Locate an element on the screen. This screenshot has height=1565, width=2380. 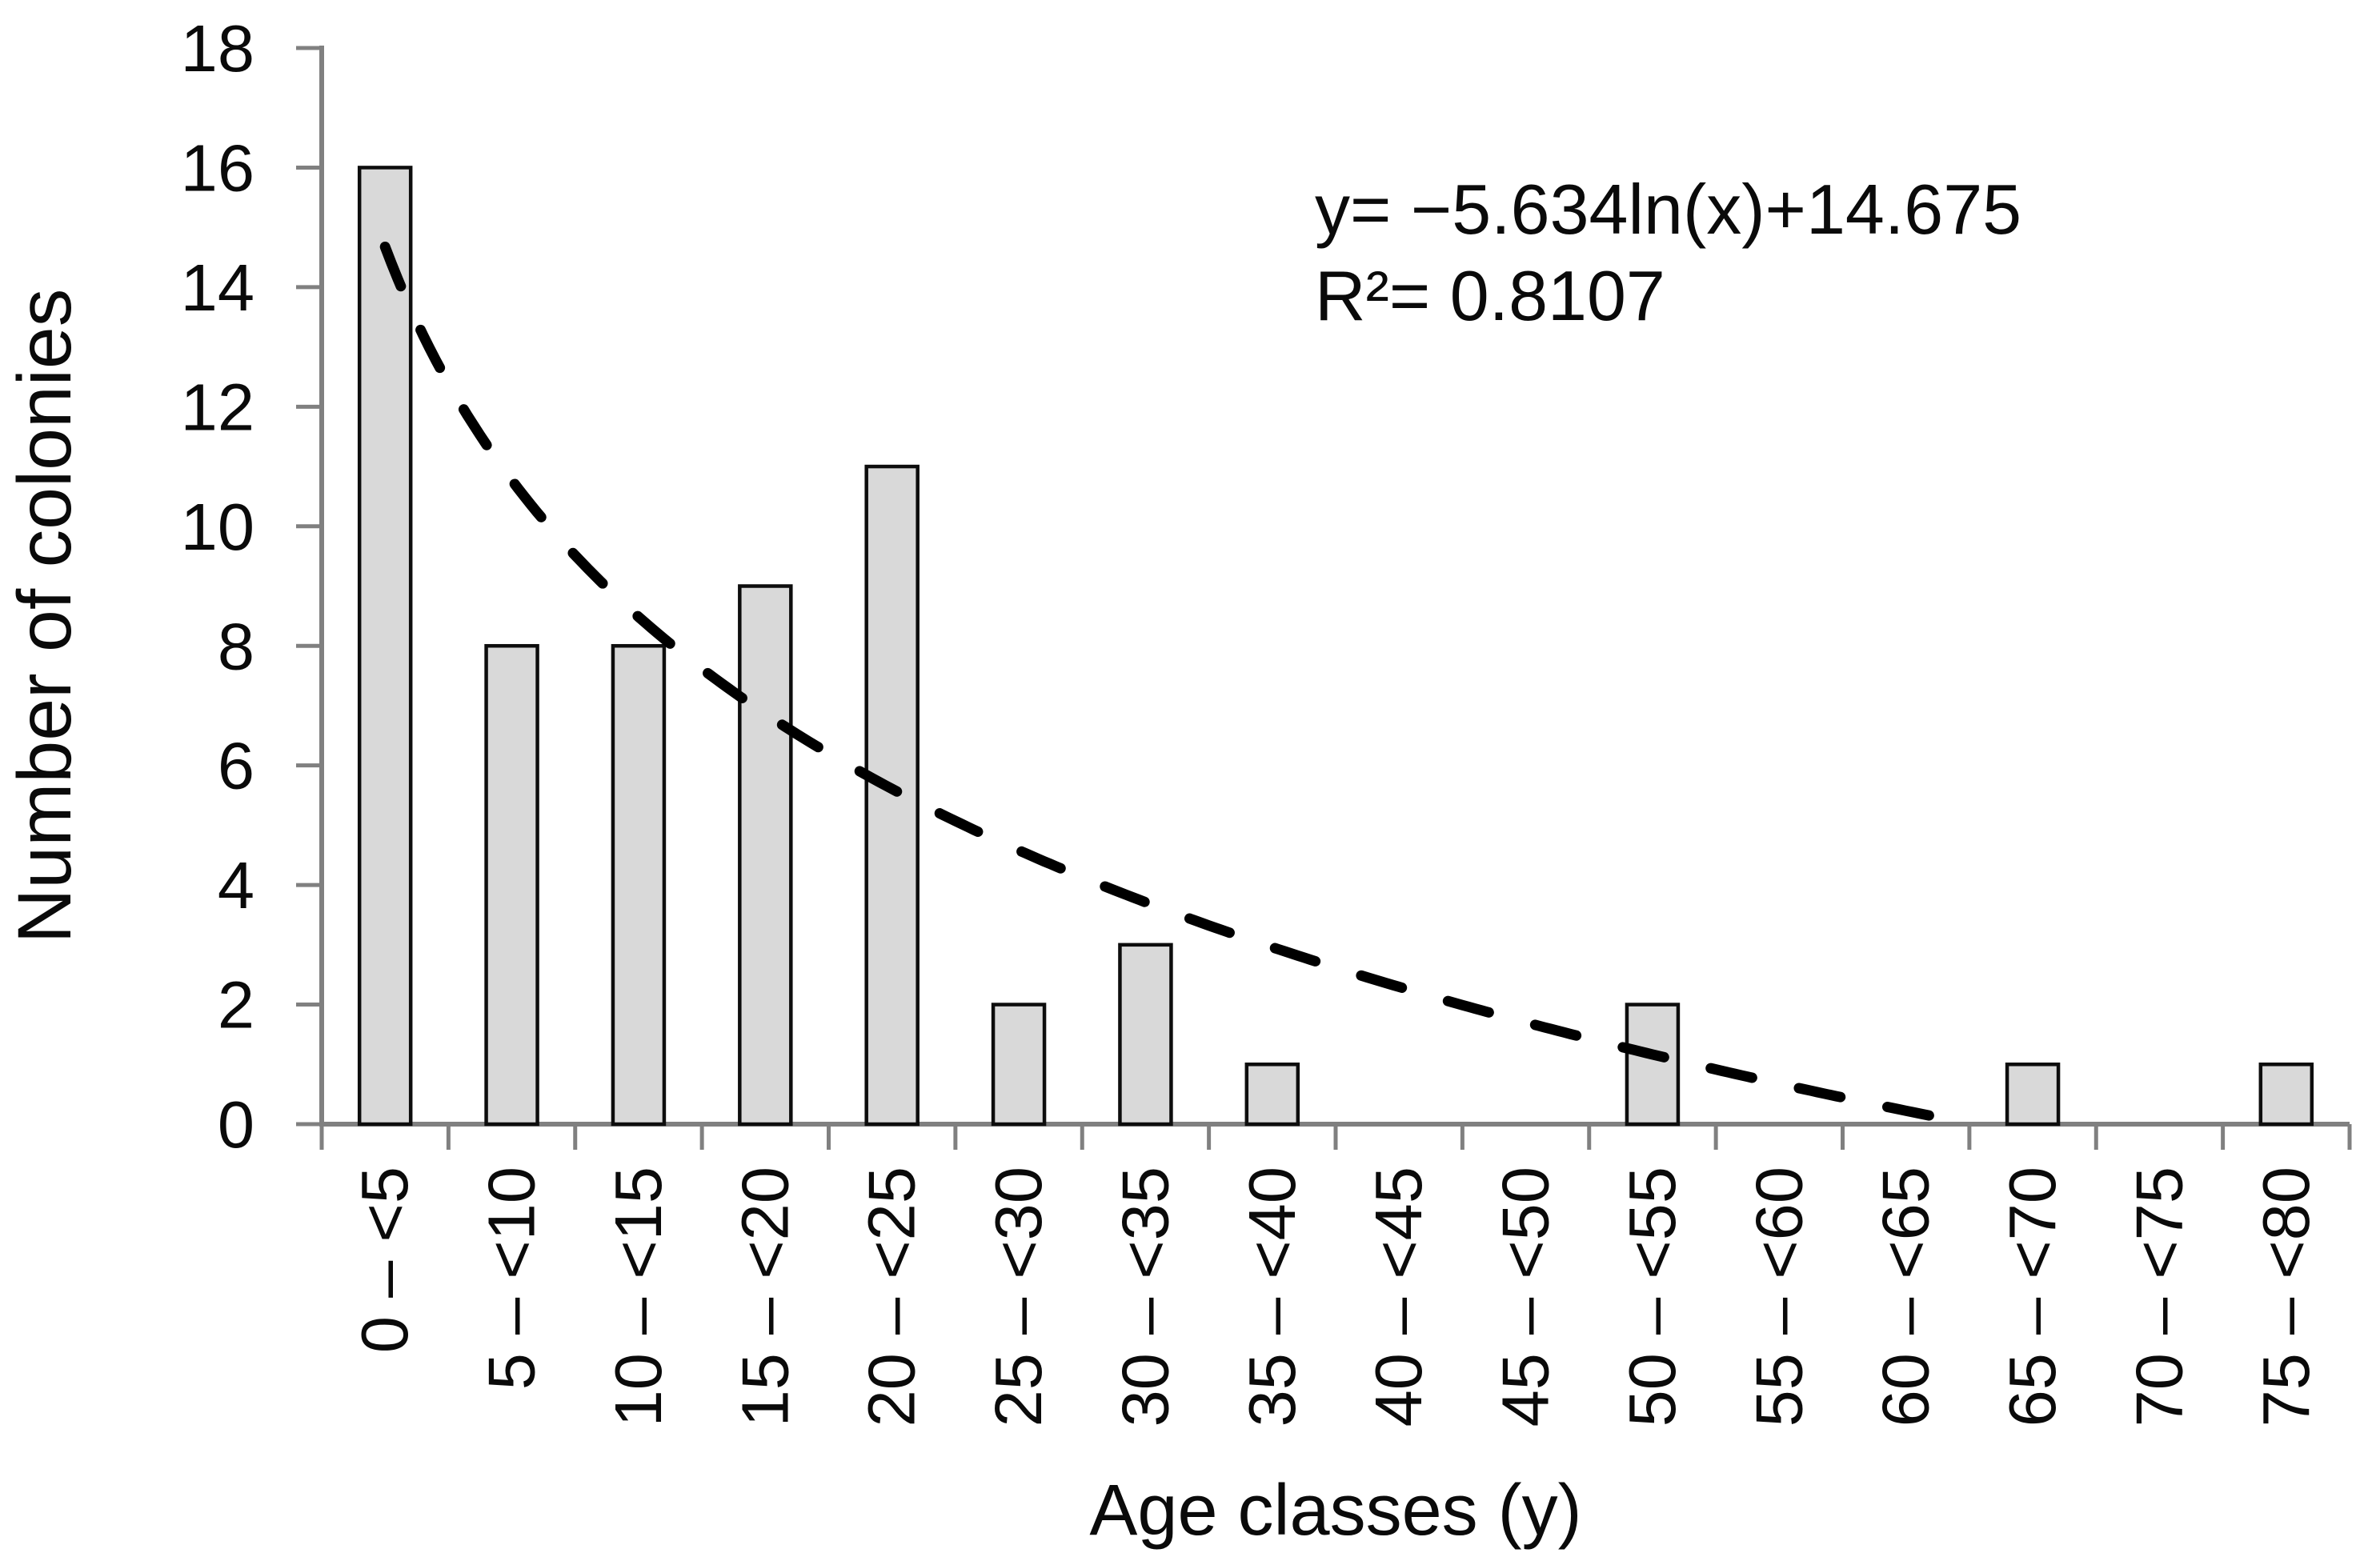
x-tick-label: 0 – <5 is located at coordinates (385, 1260).